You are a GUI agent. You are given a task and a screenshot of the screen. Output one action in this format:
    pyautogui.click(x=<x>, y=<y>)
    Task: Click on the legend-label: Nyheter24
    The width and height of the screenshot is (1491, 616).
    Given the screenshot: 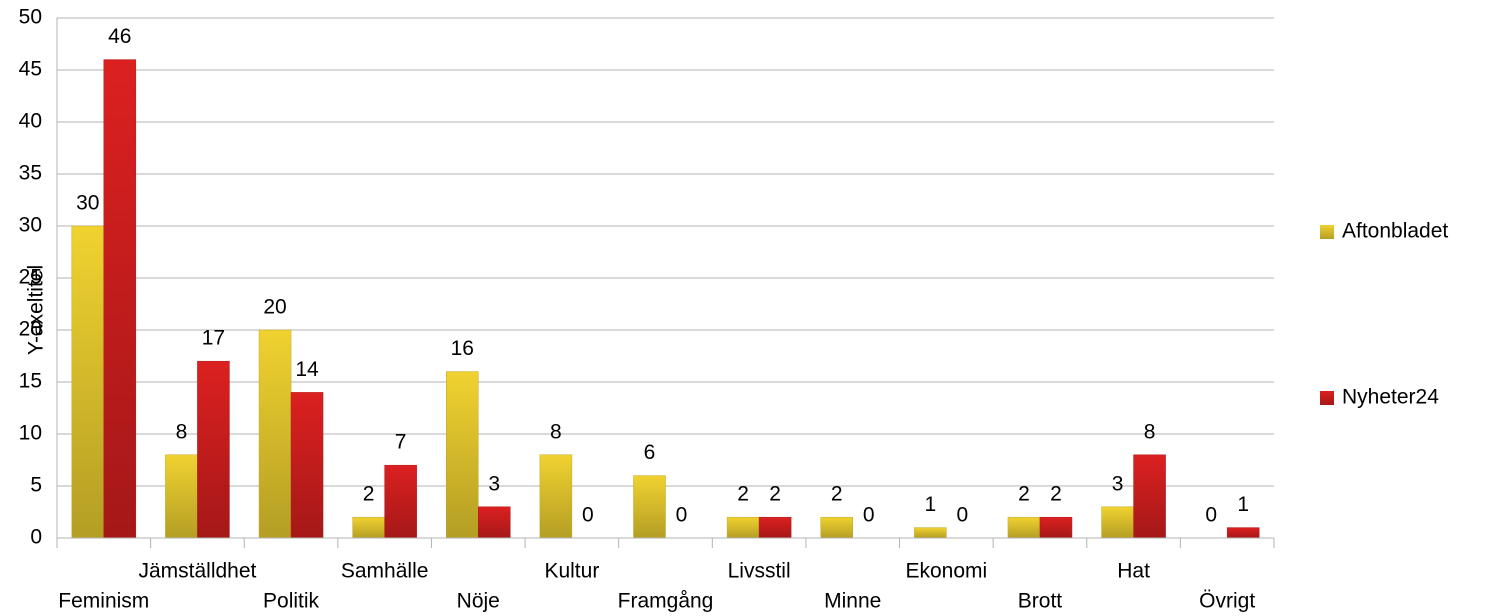 What is the action you would take?
    pyautogui.click(x=1390, y=397)
    